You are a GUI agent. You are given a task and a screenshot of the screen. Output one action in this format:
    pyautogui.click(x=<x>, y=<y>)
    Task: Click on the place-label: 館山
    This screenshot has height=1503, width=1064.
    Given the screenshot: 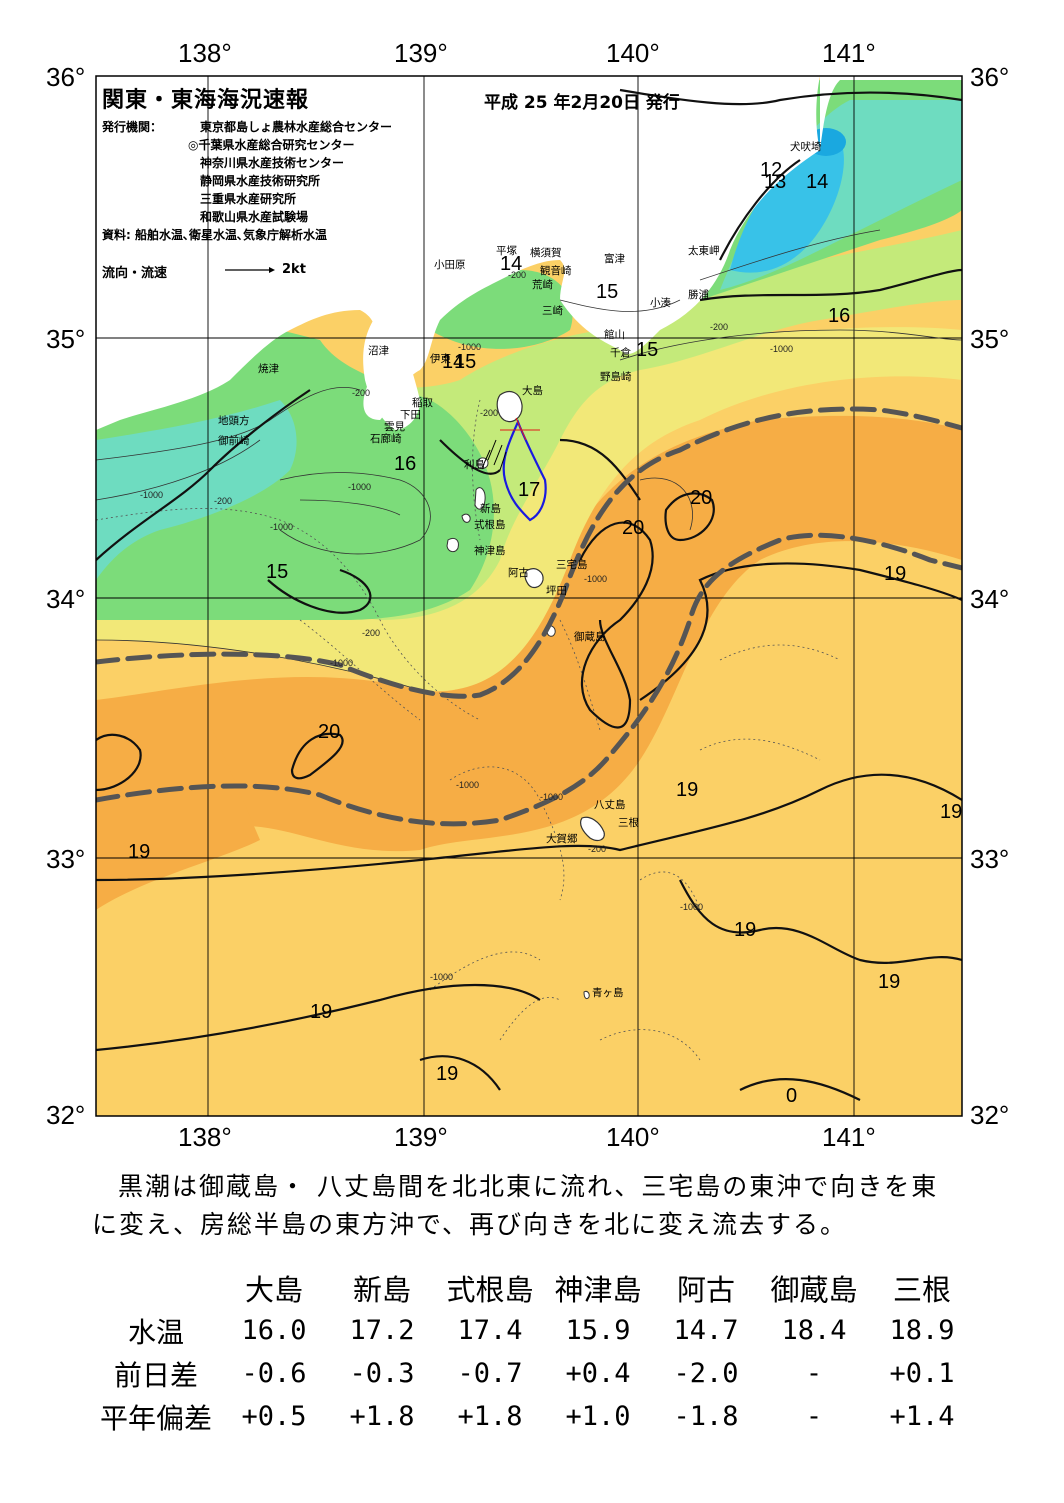 What is the action you would take?
    pyautogui.click(x=614, y=334)
    